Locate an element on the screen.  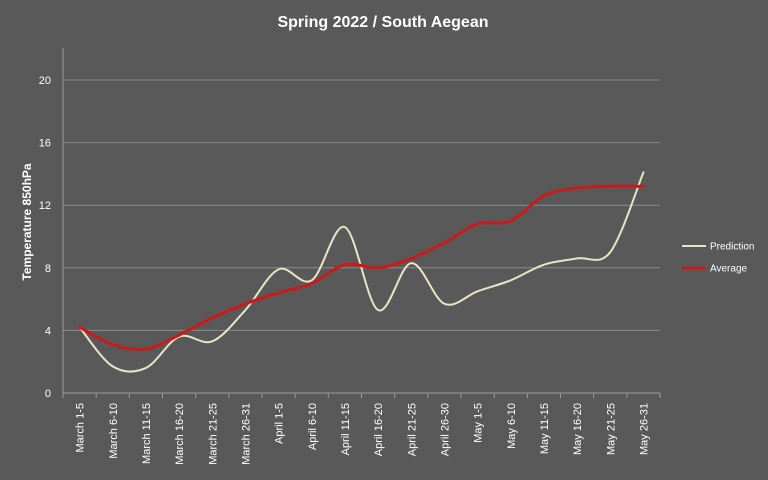
x-tick-label: April 21-25 is located at coordinates (412, 429).